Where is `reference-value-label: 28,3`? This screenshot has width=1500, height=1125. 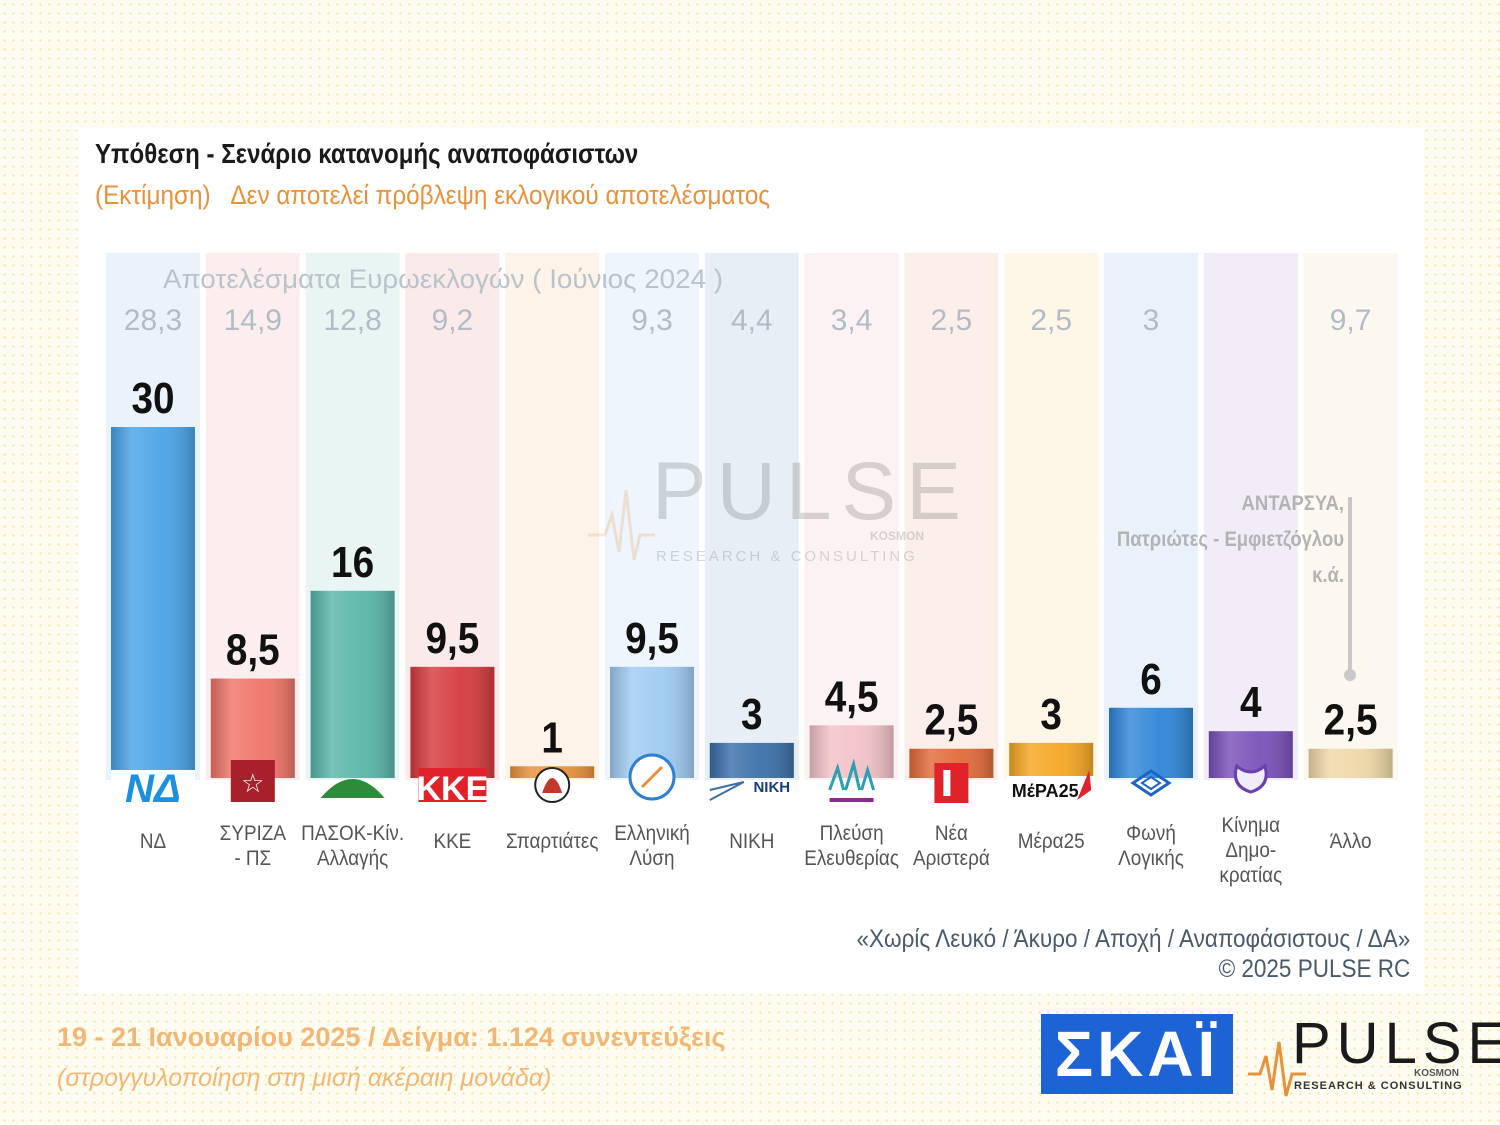
reference-value-label: 28,3 is located at coordinates (153, 320).